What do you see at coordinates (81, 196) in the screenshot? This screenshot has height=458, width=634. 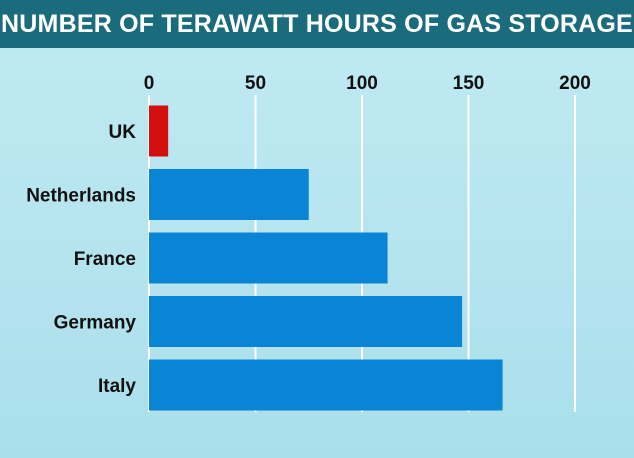 I see `category-label-netherlands: Netherlands` at bounding box center [81, 196].